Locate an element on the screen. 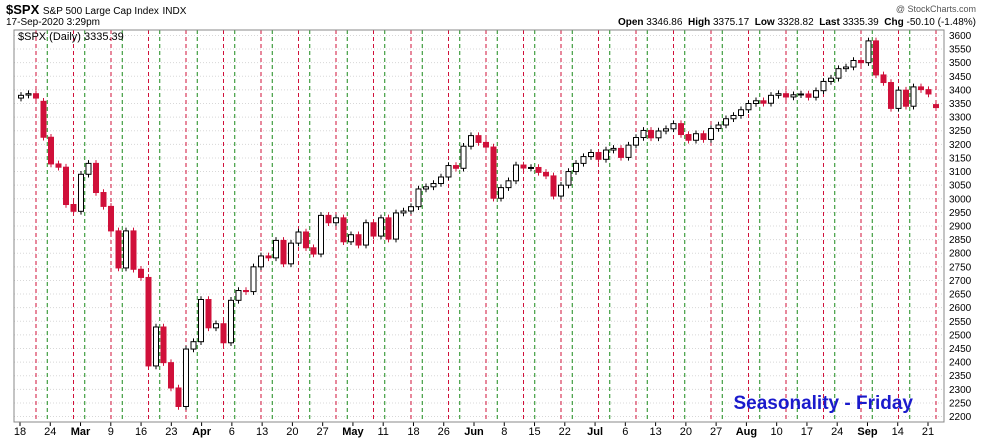  x-tick-label: 18 is located at coordinates (20, 432).